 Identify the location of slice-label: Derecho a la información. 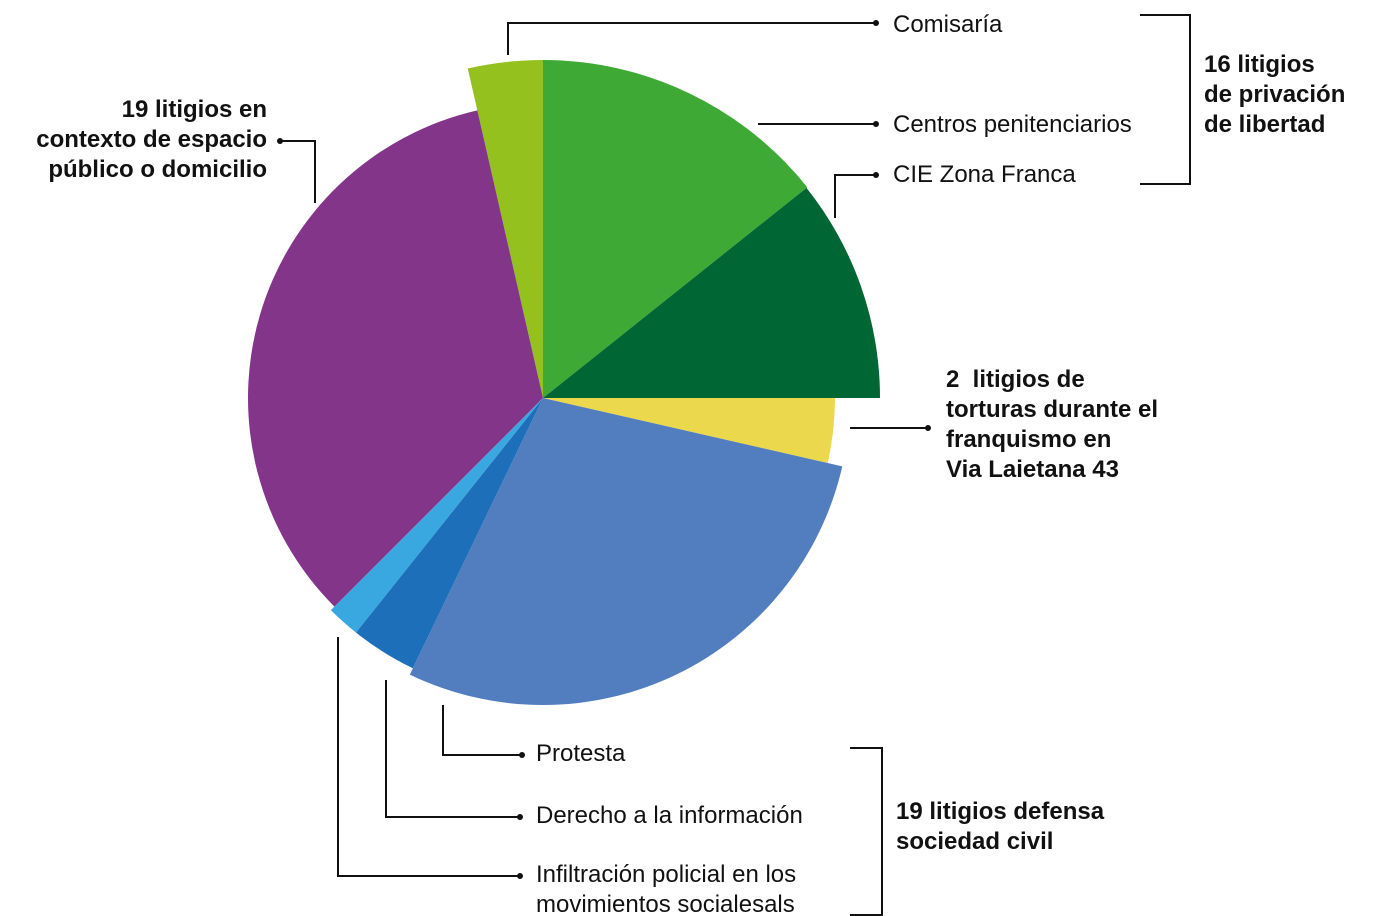
(669, 815).